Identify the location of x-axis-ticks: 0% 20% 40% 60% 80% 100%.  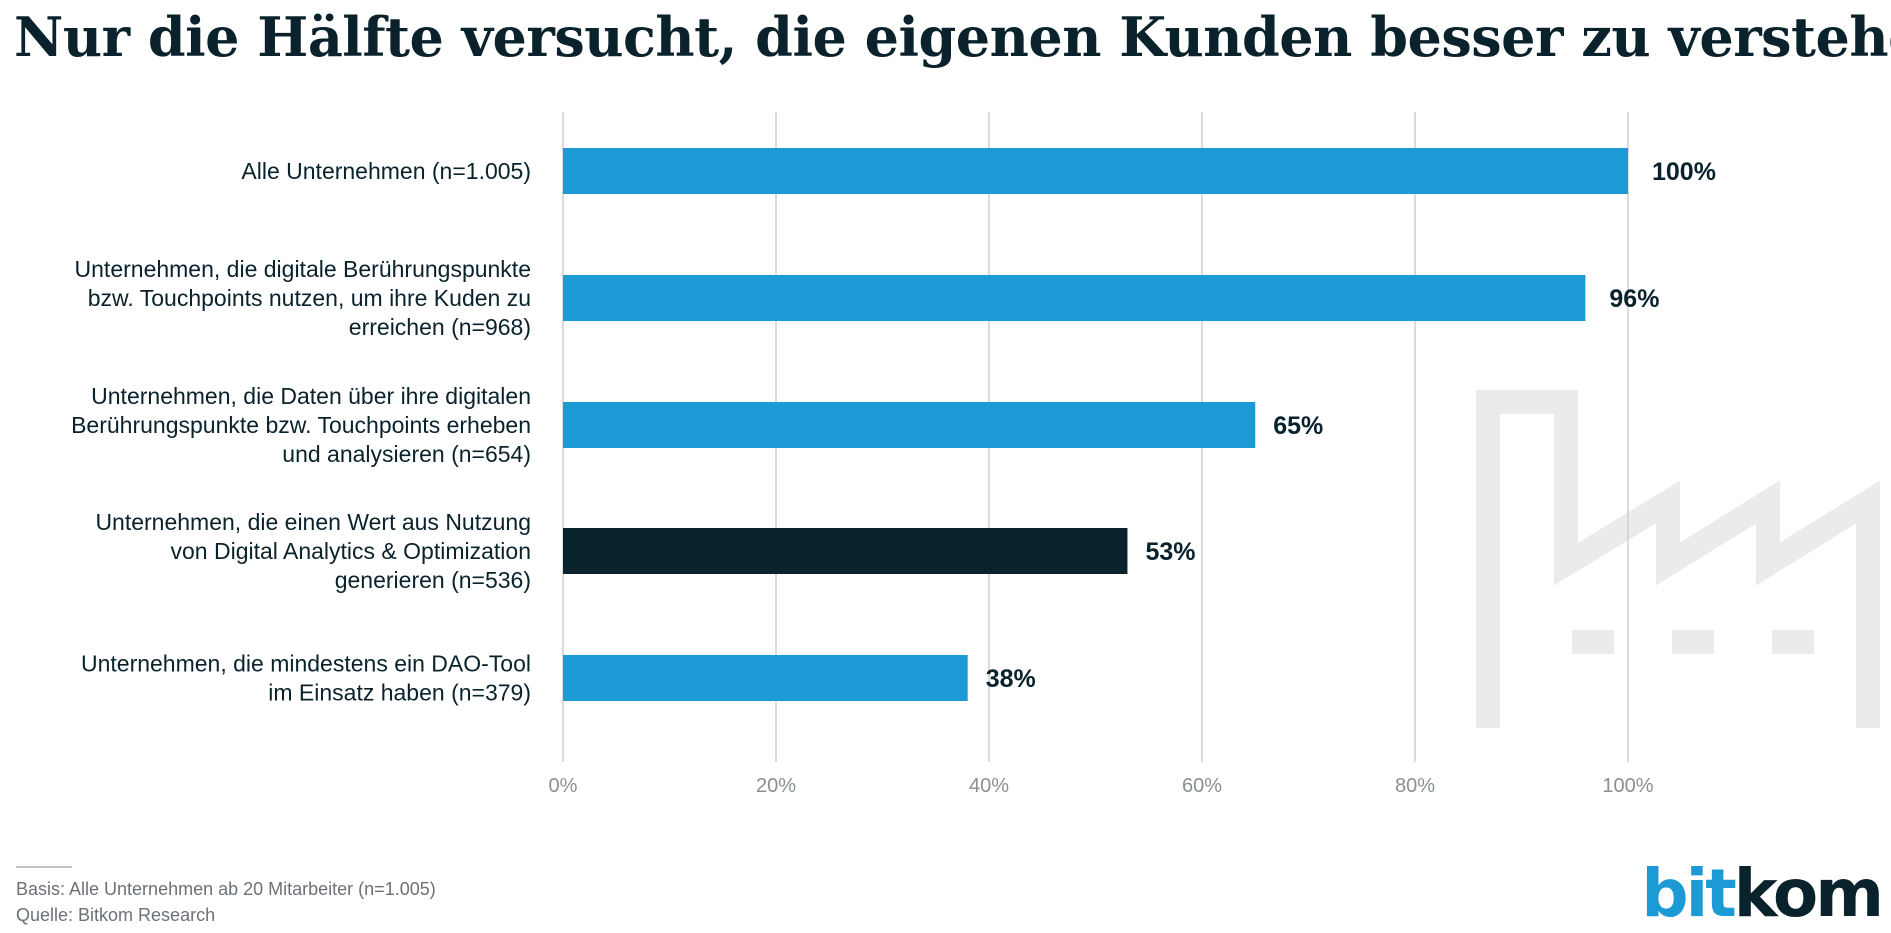
(1101, 786).